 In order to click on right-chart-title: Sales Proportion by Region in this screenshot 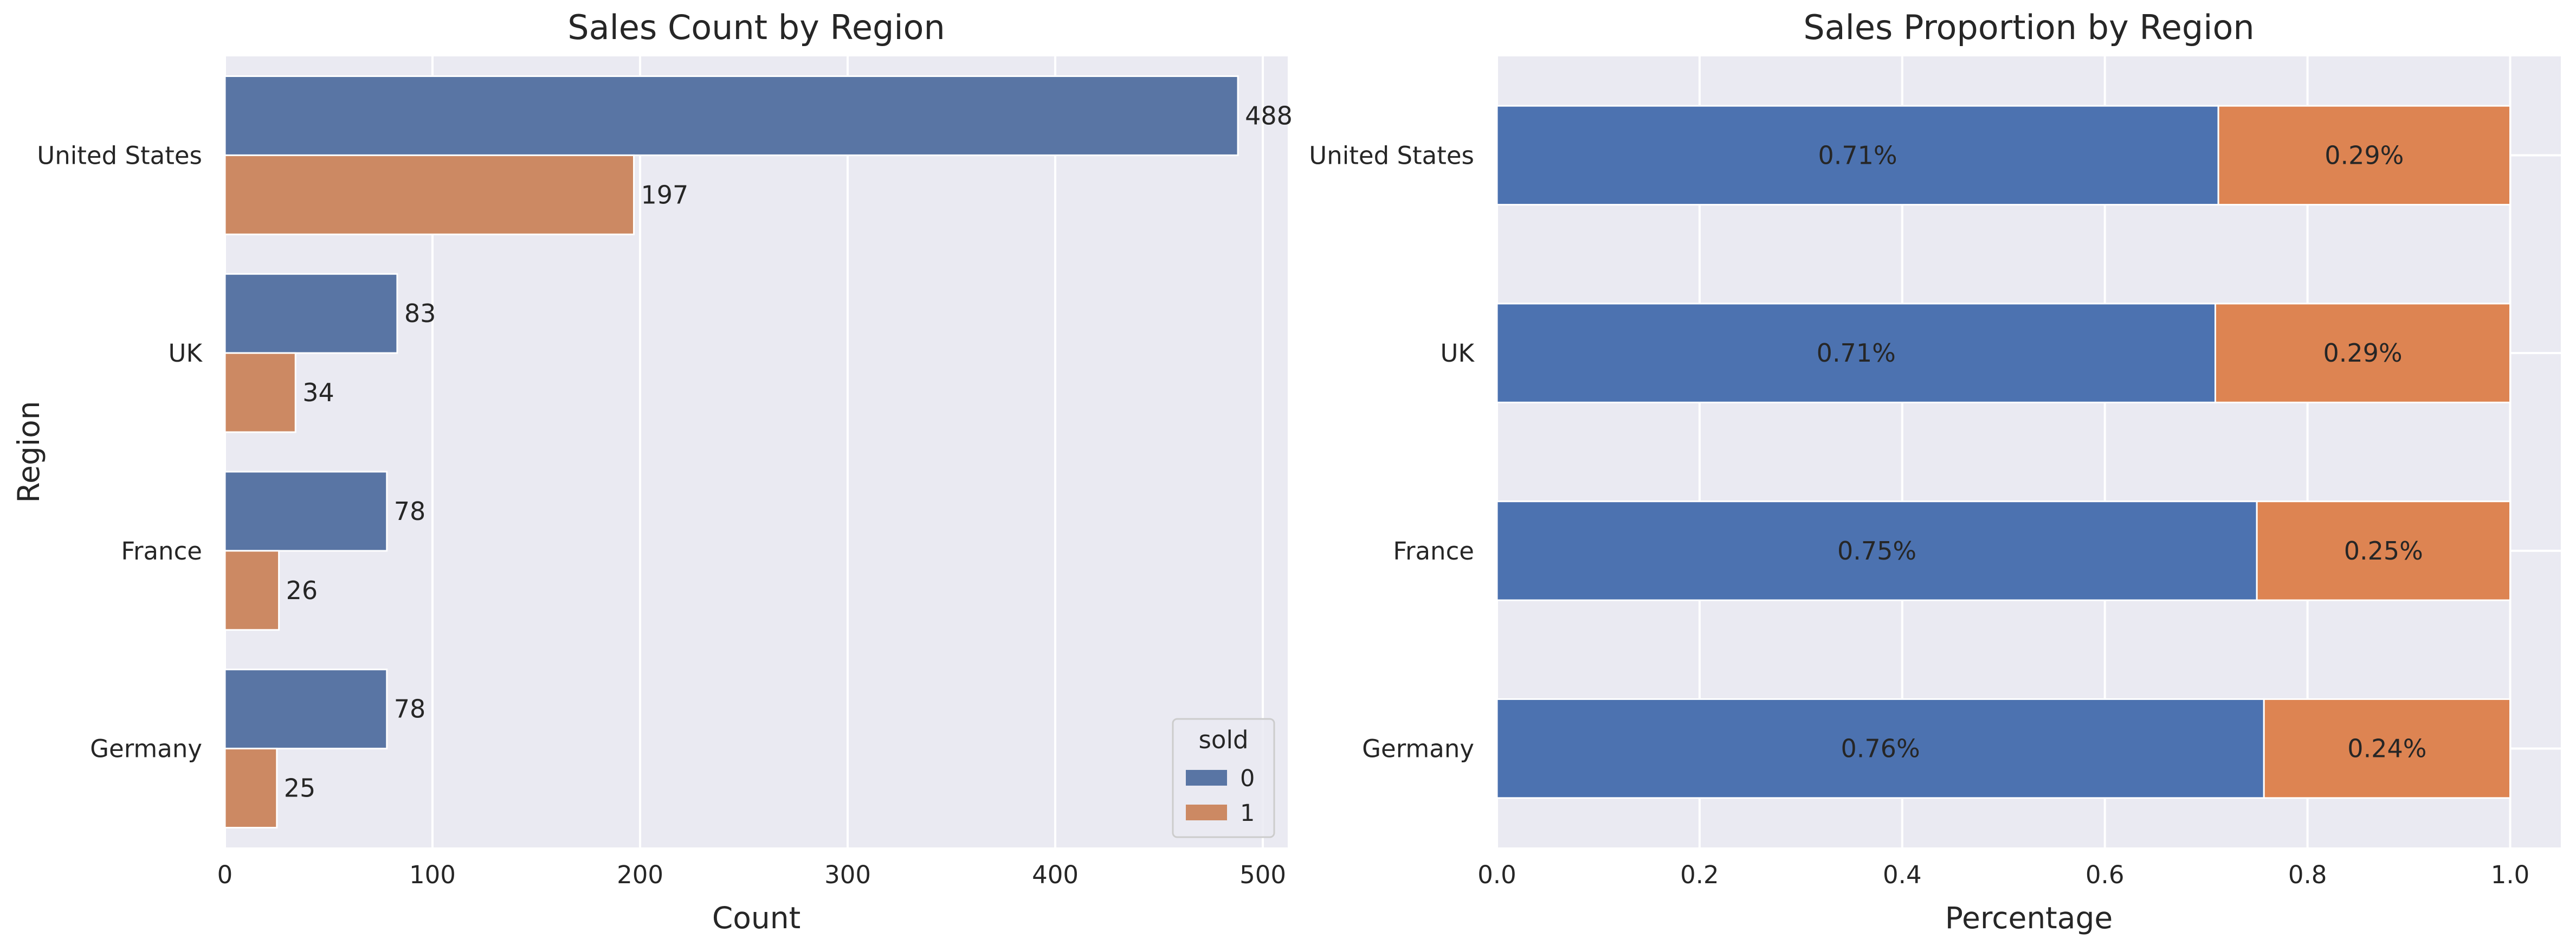, I will do `click(2028, 27)`.